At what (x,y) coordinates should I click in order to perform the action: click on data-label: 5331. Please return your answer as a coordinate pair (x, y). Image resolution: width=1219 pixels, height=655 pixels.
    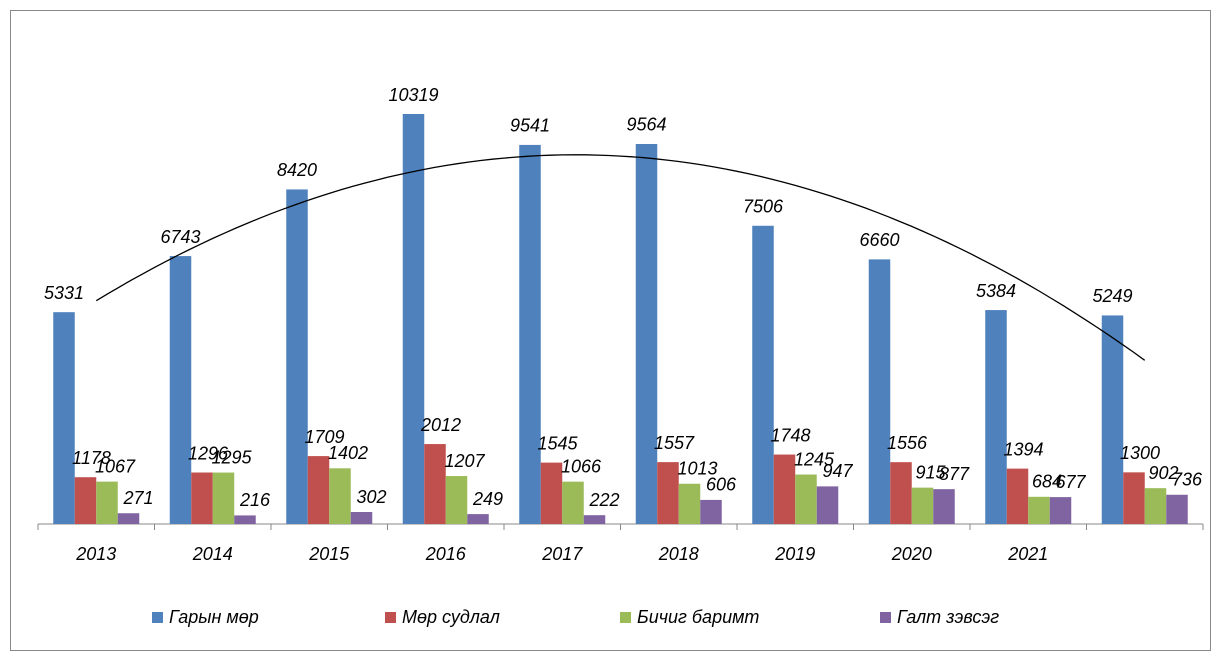
    Looking at the image, I should click on (64, 293).